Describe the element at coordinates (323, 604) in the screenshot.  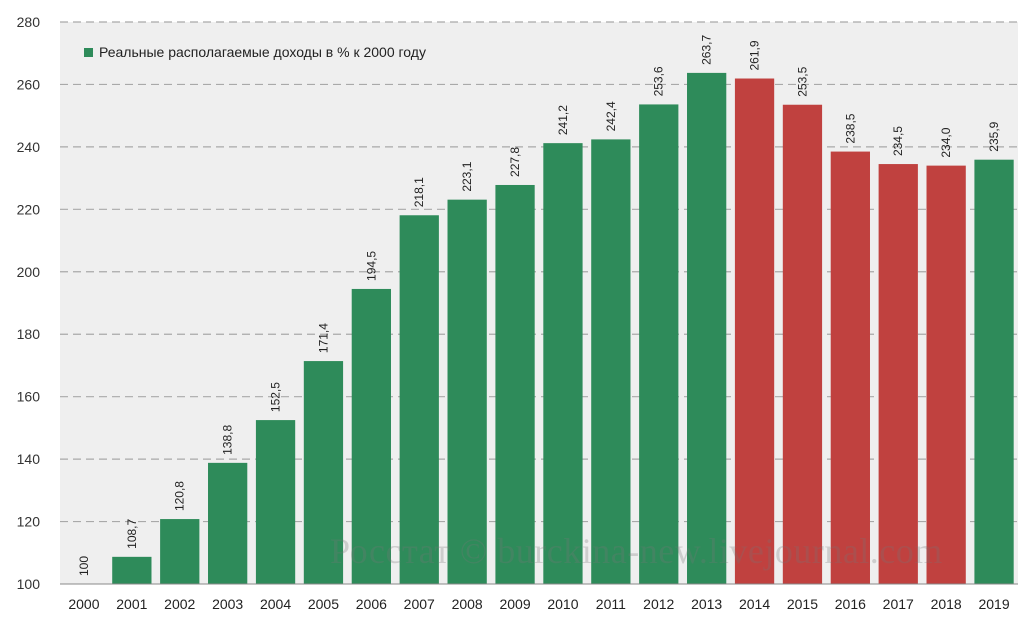
I see `x-tick-label: 2005` at that location.